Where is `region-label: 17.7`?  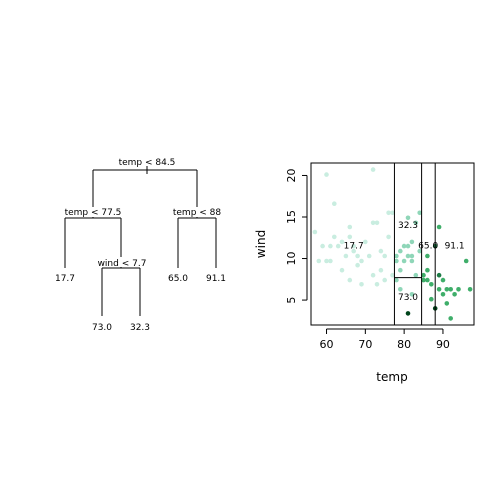 region-label: 17.7 is located at coordinates (354, 247).